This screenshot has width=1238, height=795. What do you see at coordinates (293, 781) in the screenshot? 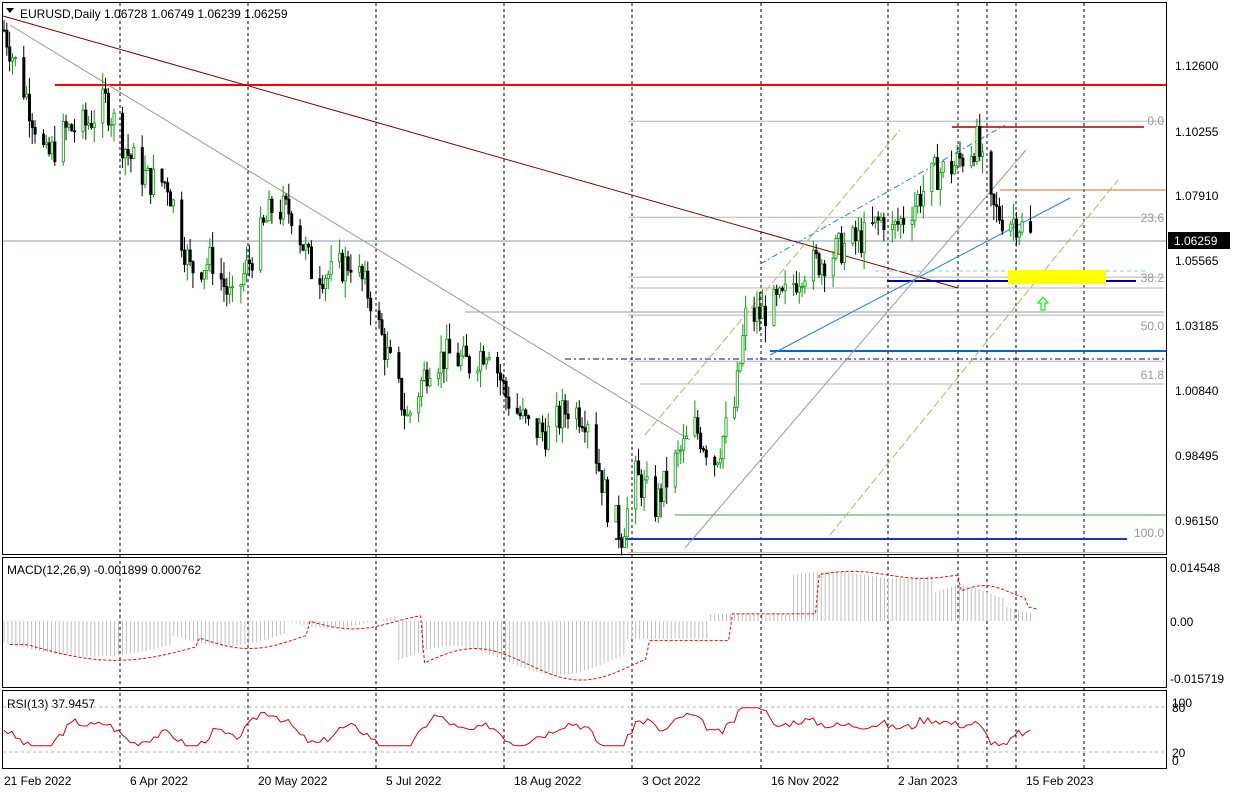
I see `date-label: 20 May 2022` at bounding box center [293, 781].